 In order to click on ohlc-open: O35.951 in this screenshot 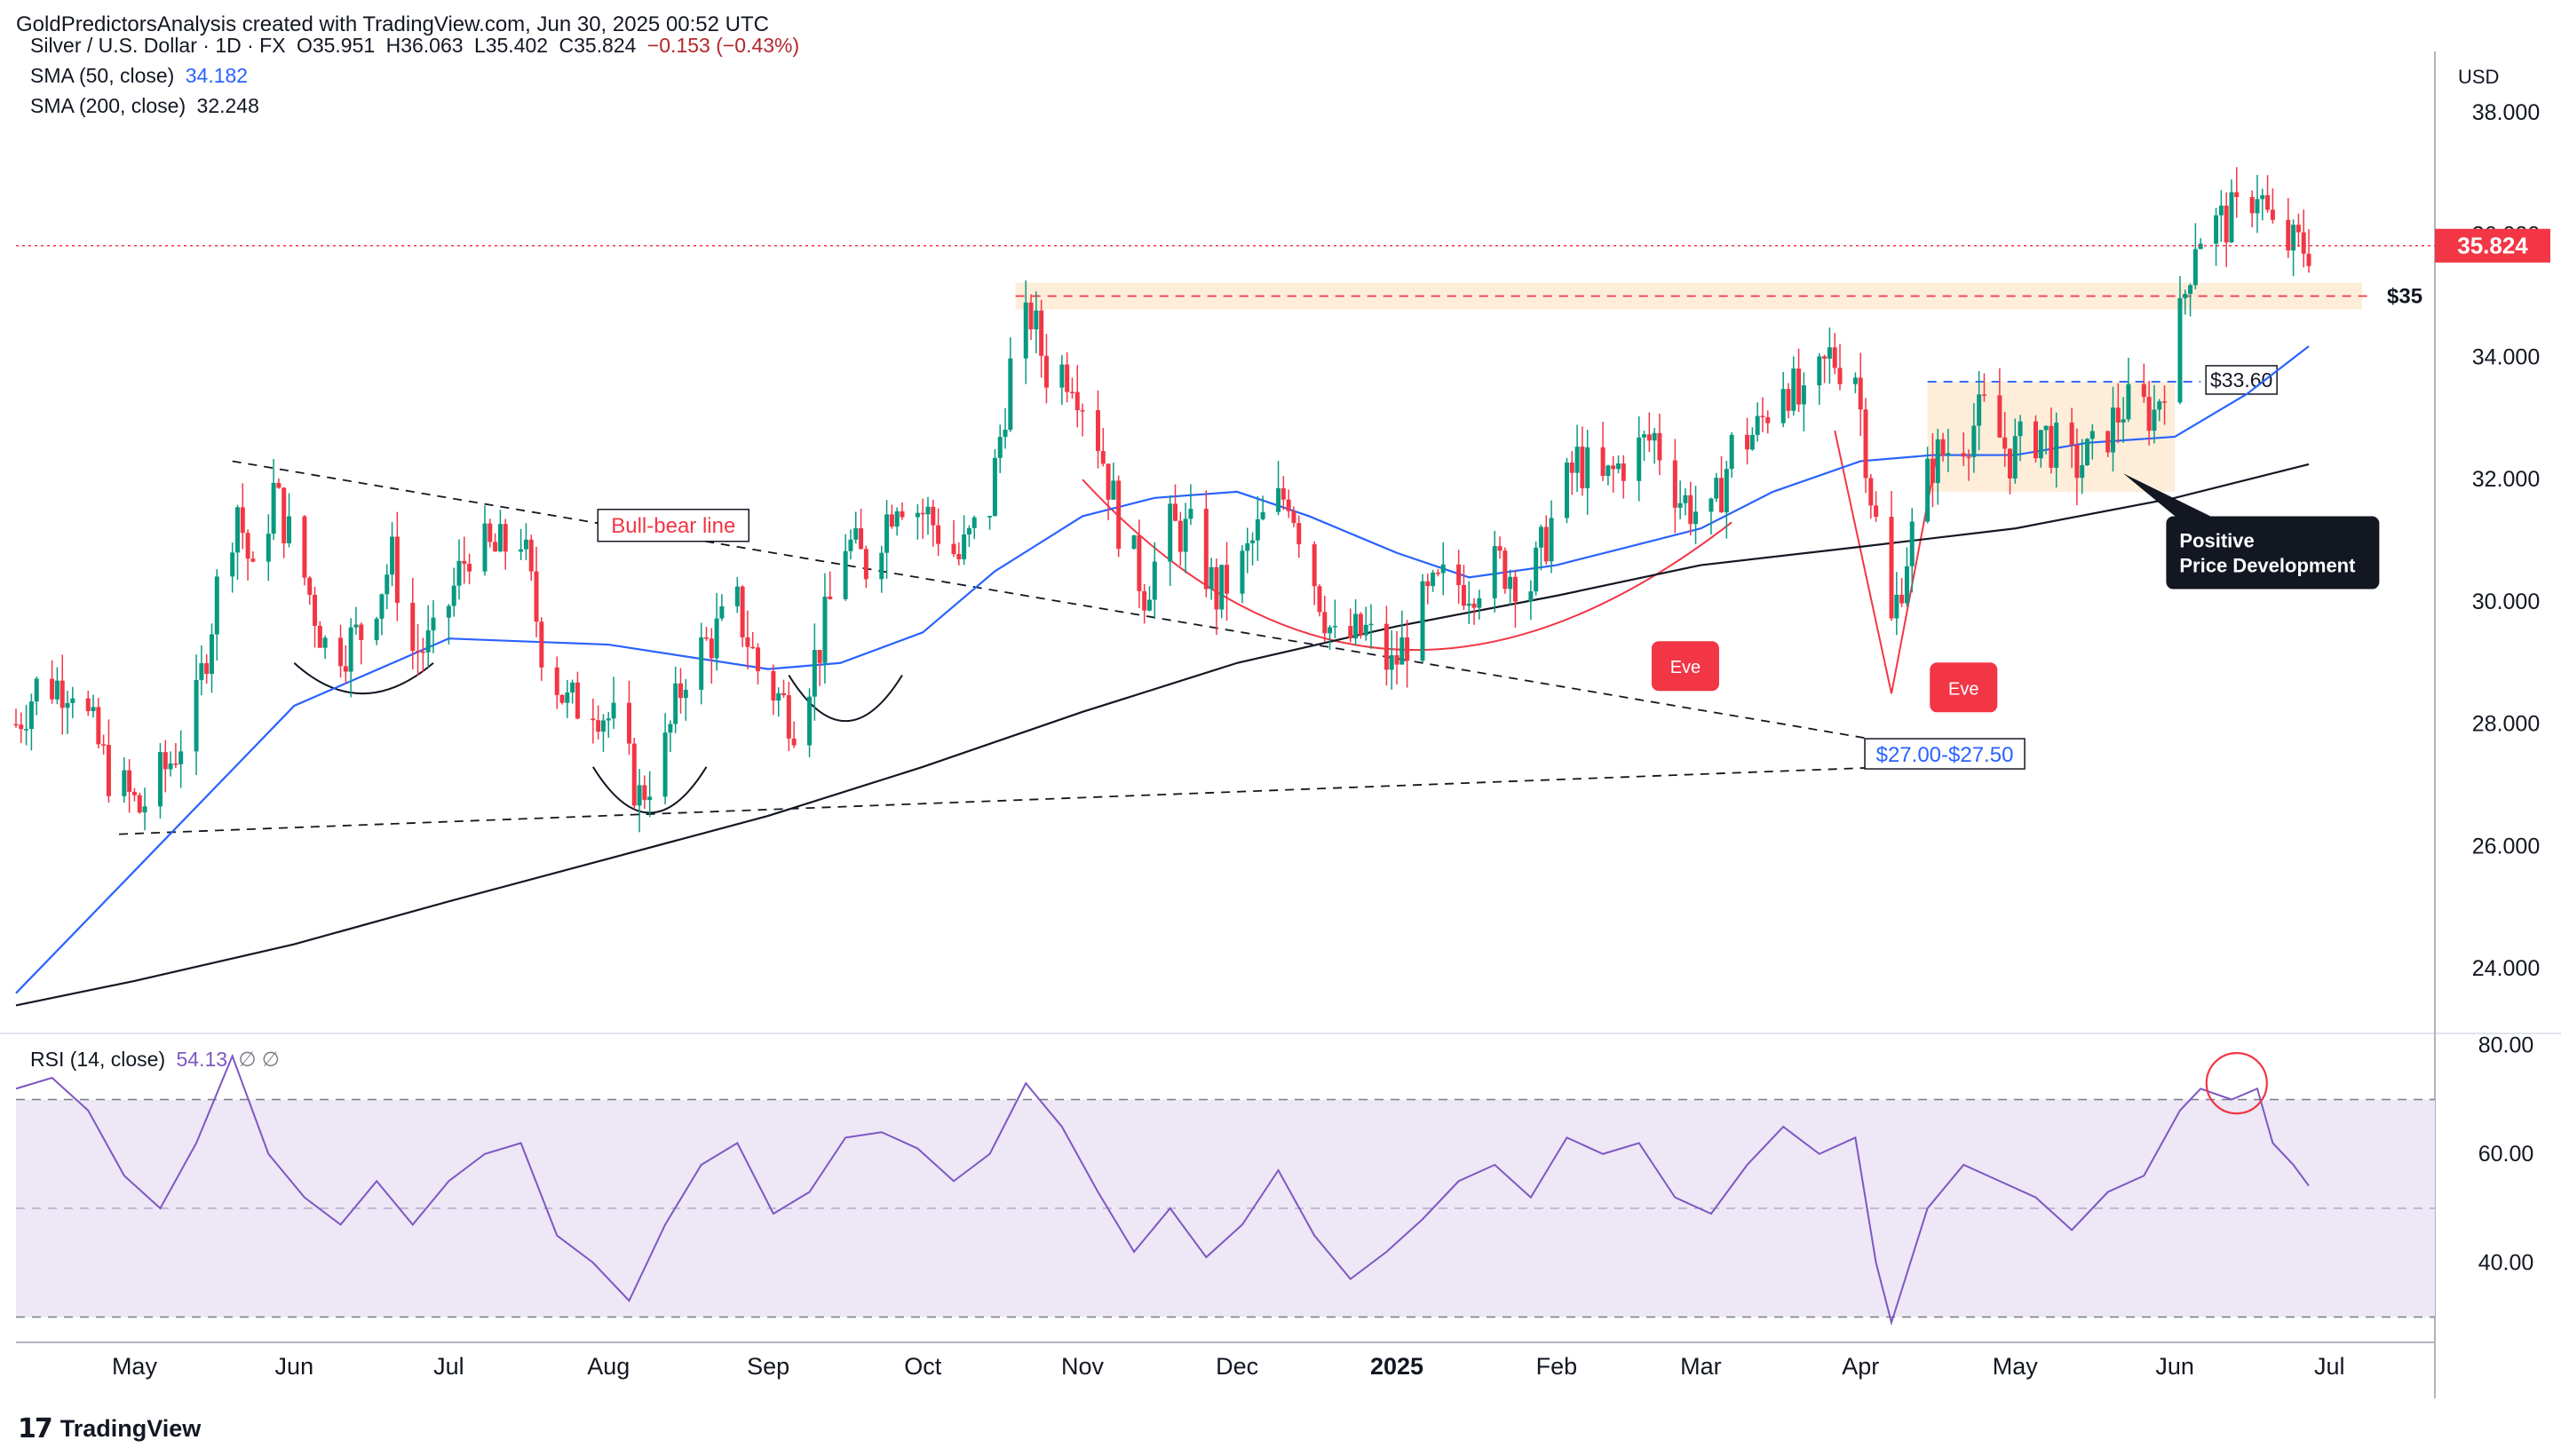, I will do `click(336, 45)`.